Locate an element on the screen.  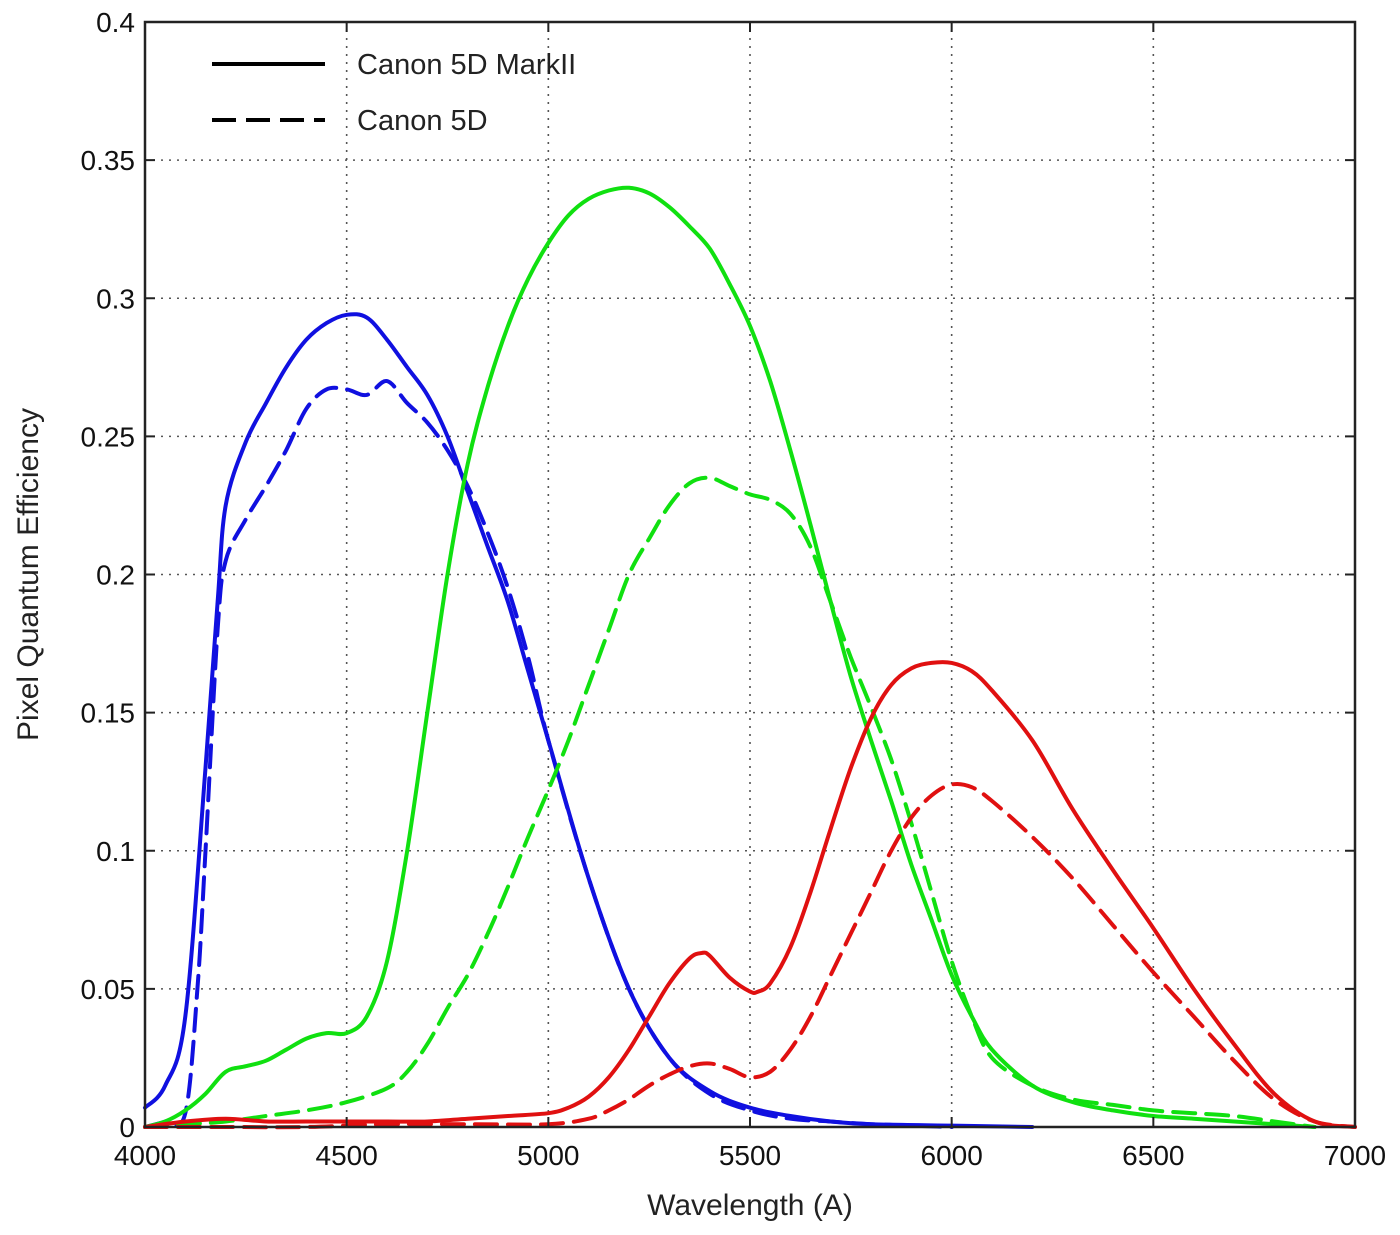
y-tick-label: 0.35 is located at coordinates (108, 160).